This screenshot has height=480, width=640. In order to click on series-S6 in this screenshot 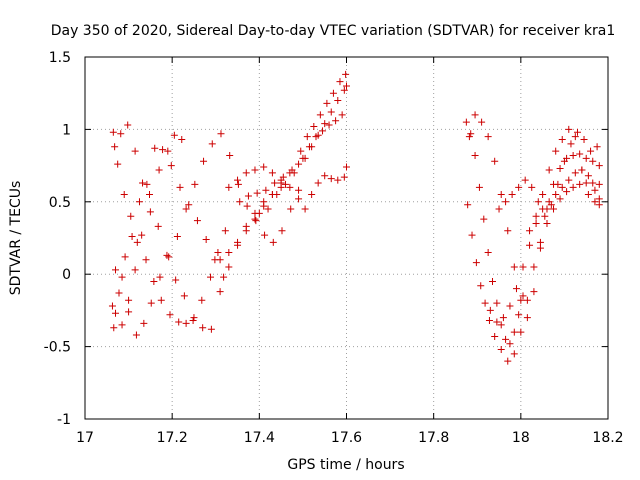, I will do `click(283, 173)`.